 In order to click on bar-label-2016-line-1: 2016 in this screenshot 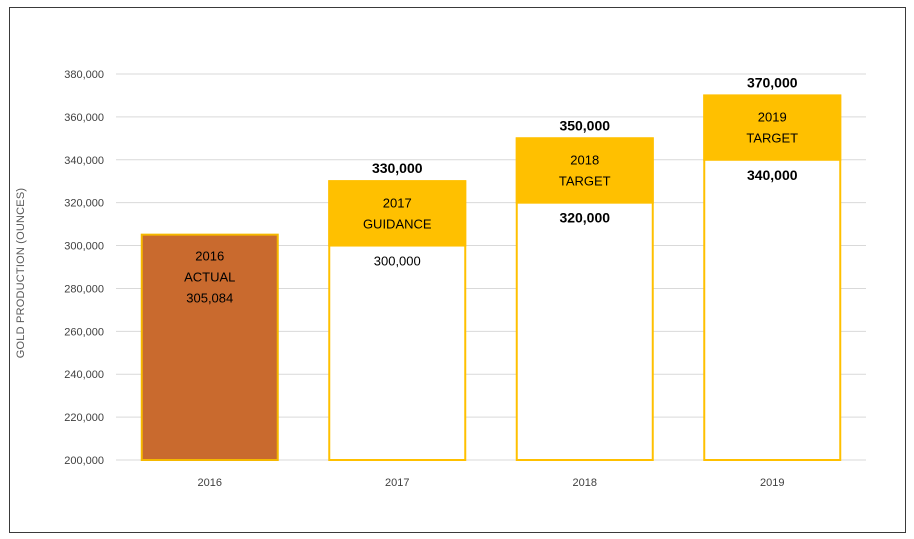, I will do `click(209, 256)`.